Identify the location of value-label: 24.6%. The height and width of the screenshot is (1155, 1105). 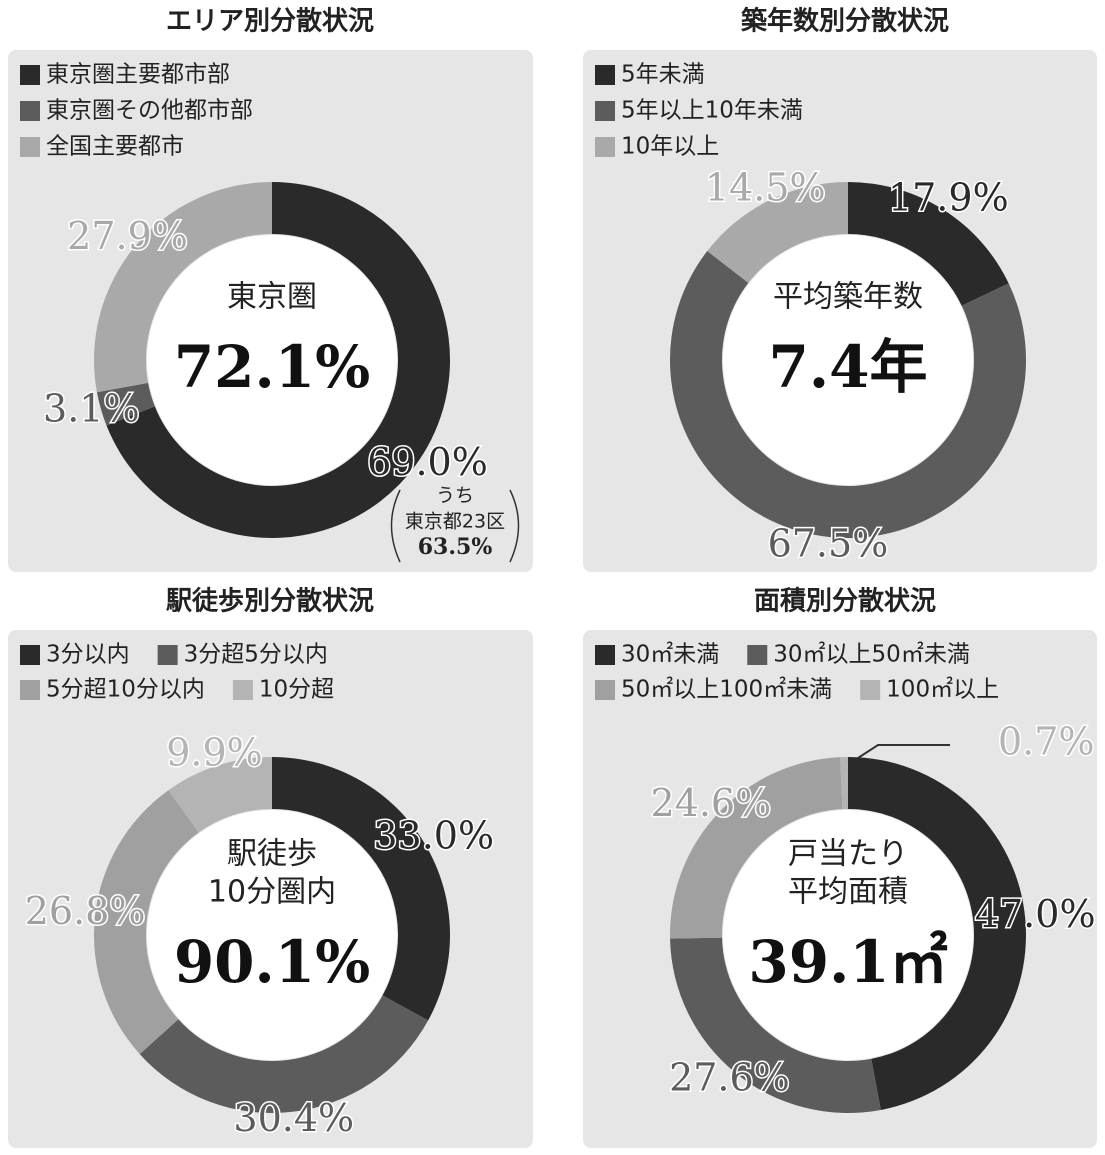
(710, 803).